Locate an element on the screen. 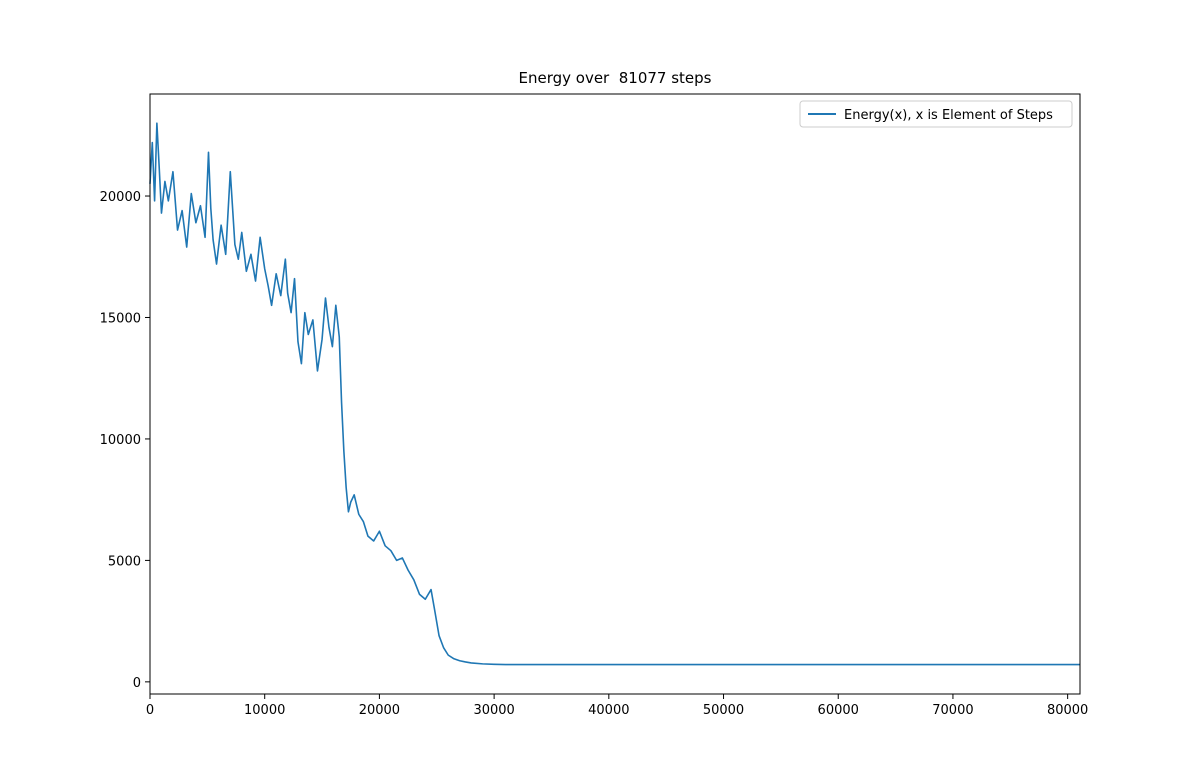 This screenshot has height=780, width=1200. legend: Energy(x), x is Element of Steps is located at coordinates (936, 114).